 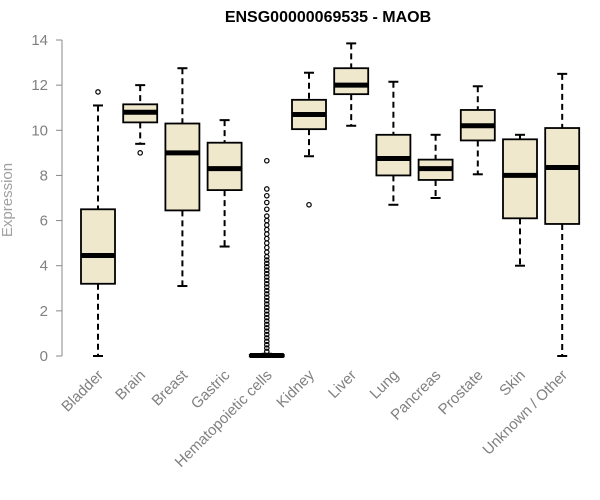 I want to click on x-tick-label: Brain, so click(x=130, y=385).